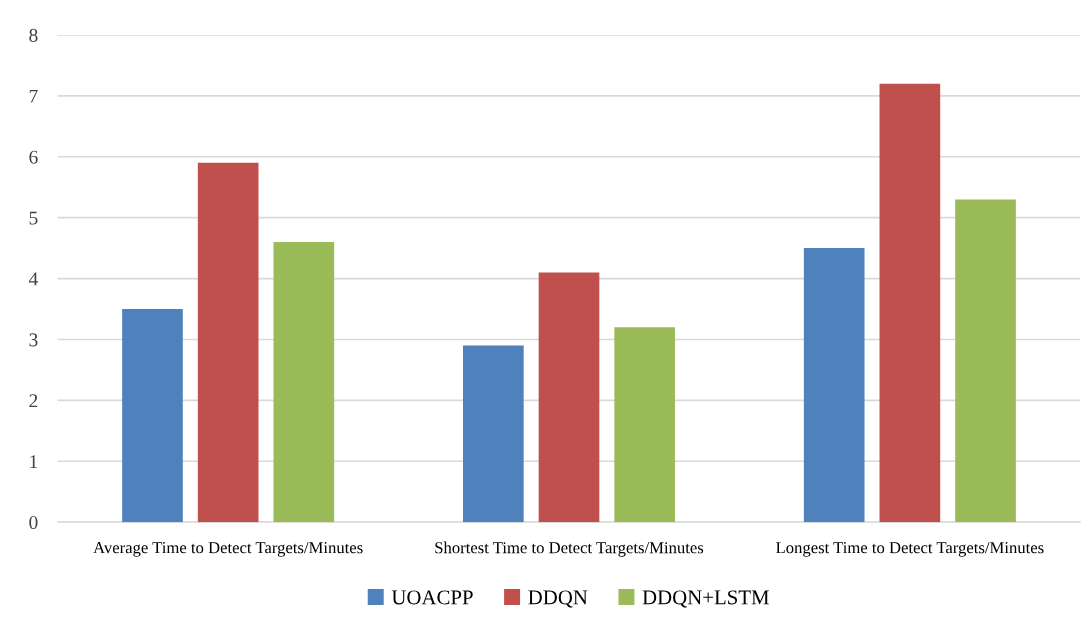 The width and height of the screenshot is (1089, 636). What do you see at coordinates (910, 549) in the screenshot?
I see `x-tick-label: Longest Time to Detect Targets/Minutes` at bounding box center [910, 549].